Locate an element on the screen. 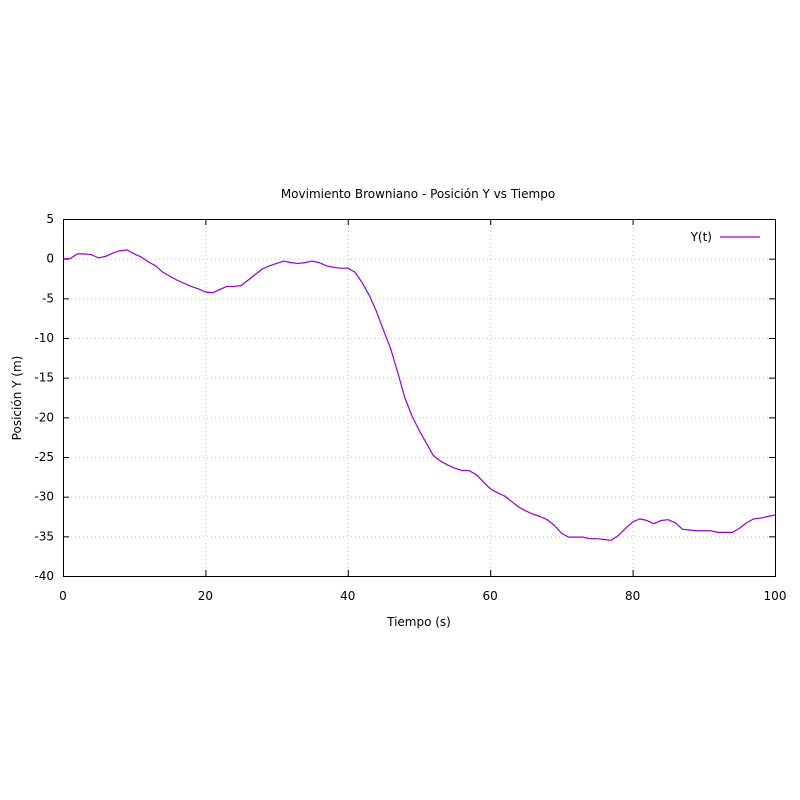 Image resolution: width=800 pixels, height=800 pixels. legend-label: Y(t) is located at coordinates (701, 237).